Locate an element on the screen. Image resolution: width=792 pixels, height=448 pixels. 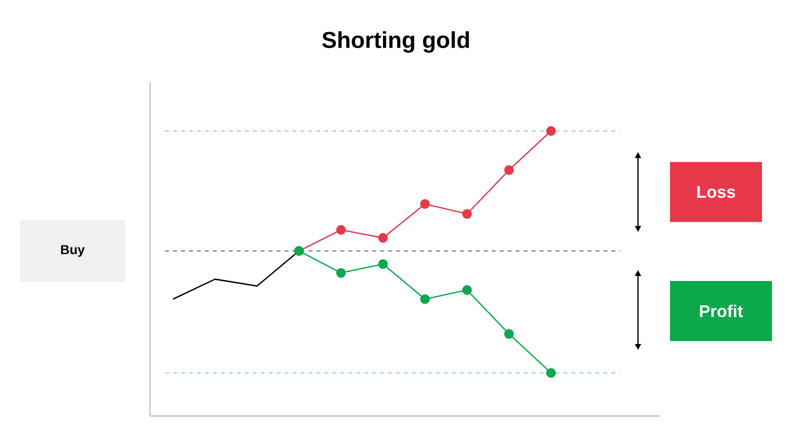
text: Loss is located at coordinates (716, 192).